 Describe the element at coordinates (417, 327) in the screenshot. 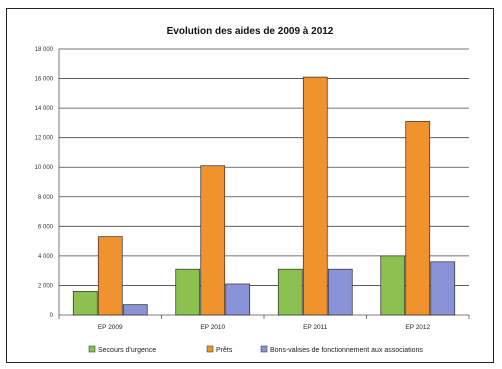

I see `x-category-label: EP 2012` at that location.